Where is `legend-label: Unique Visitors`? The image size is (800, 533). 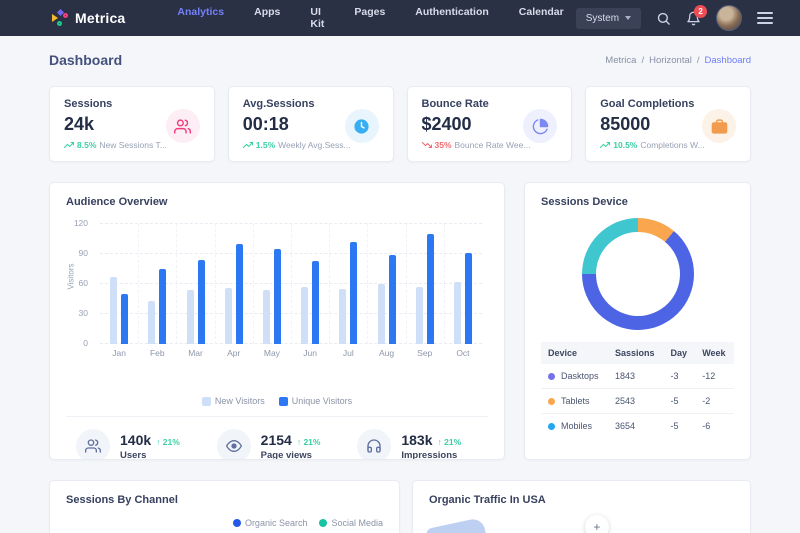 legend-label: Unique Visitors is located at coordinates (322, 401).